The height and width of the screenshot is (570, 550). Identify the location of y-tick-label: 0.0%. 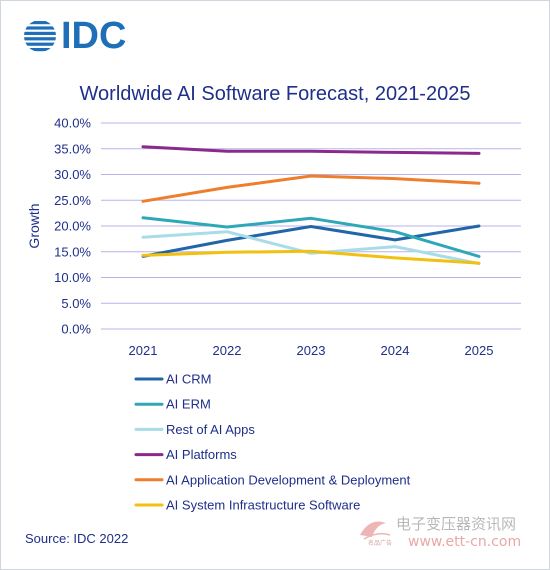
(76, 329).